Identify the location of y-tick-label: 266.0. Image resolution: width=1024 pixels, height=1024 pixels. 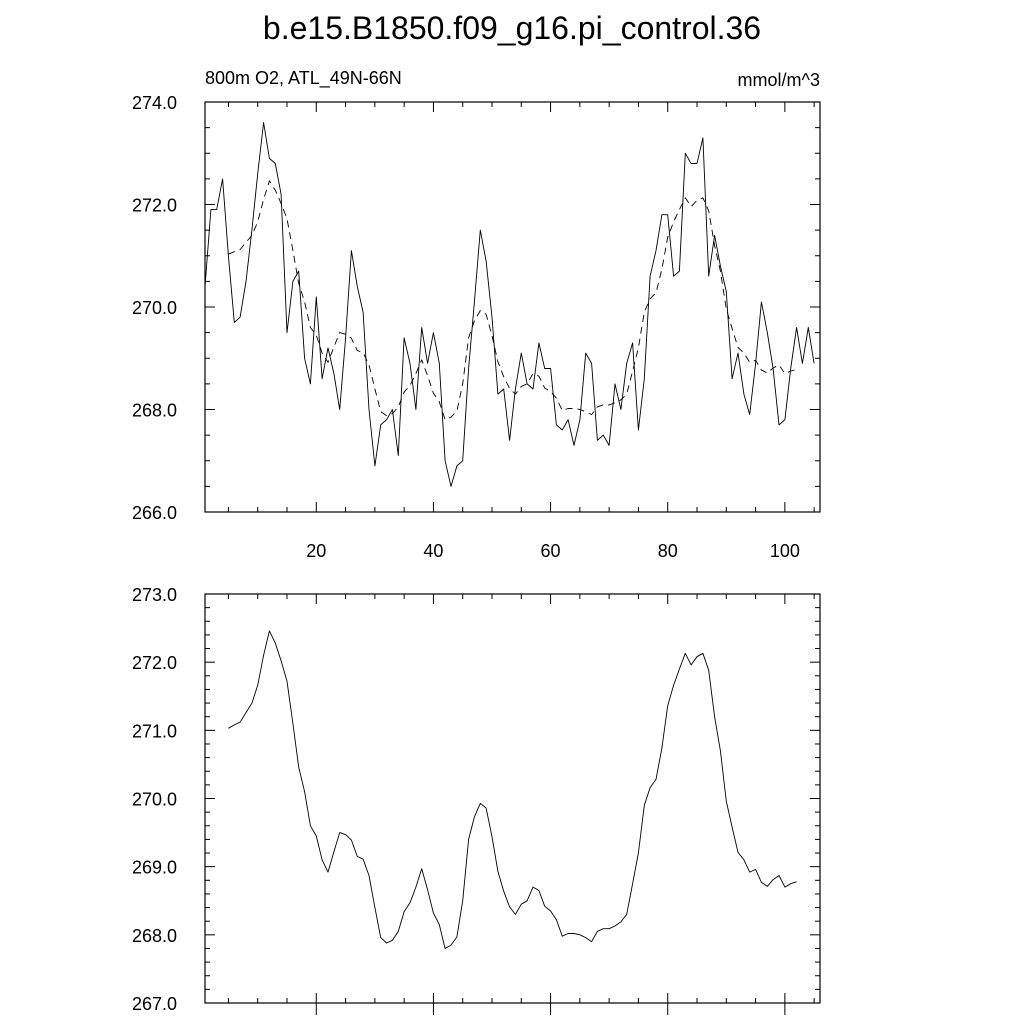
(154, 513).